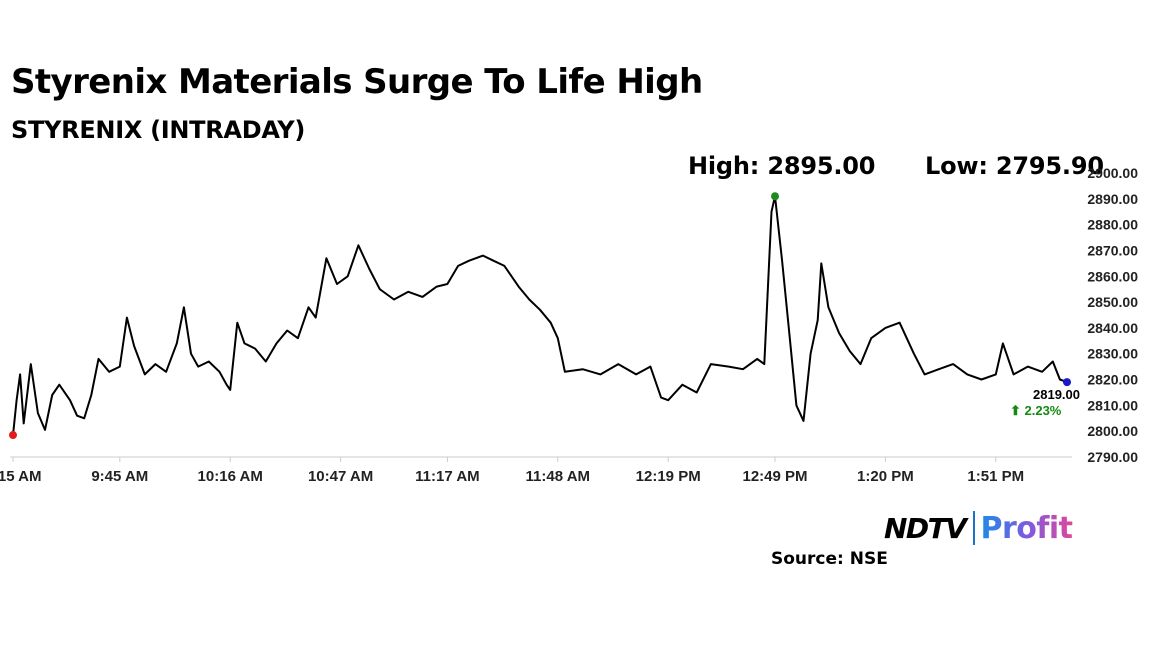 Image resolution: width=1152 pixels, height=648 pixels. I want to click on x-tick-label: 1:51 PM, so click(995, 476).